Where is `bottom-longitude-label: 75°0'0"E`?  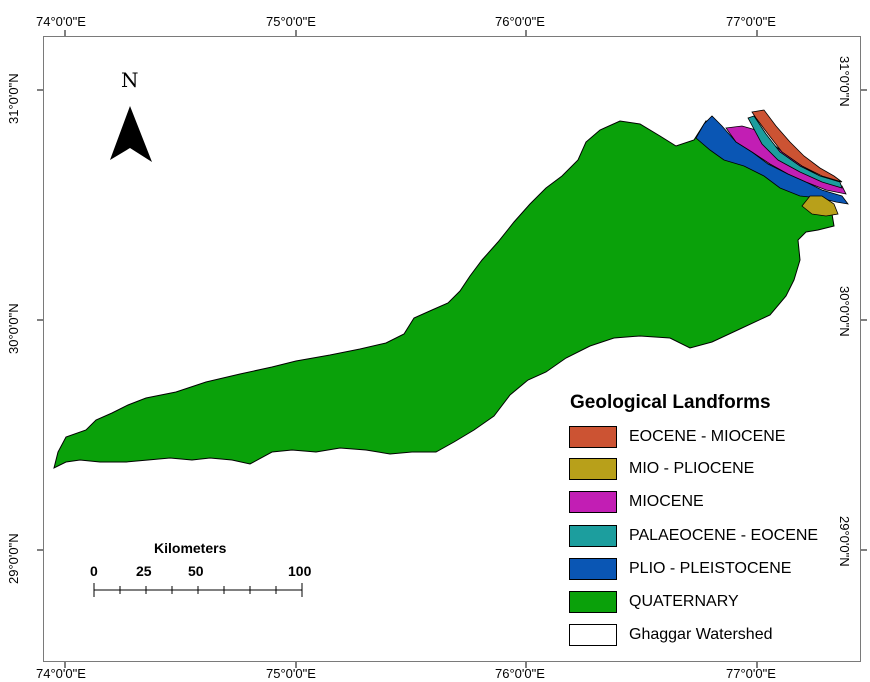
bottom-longitude-label: 75°0'0"E is located at coordinates (291, 673).